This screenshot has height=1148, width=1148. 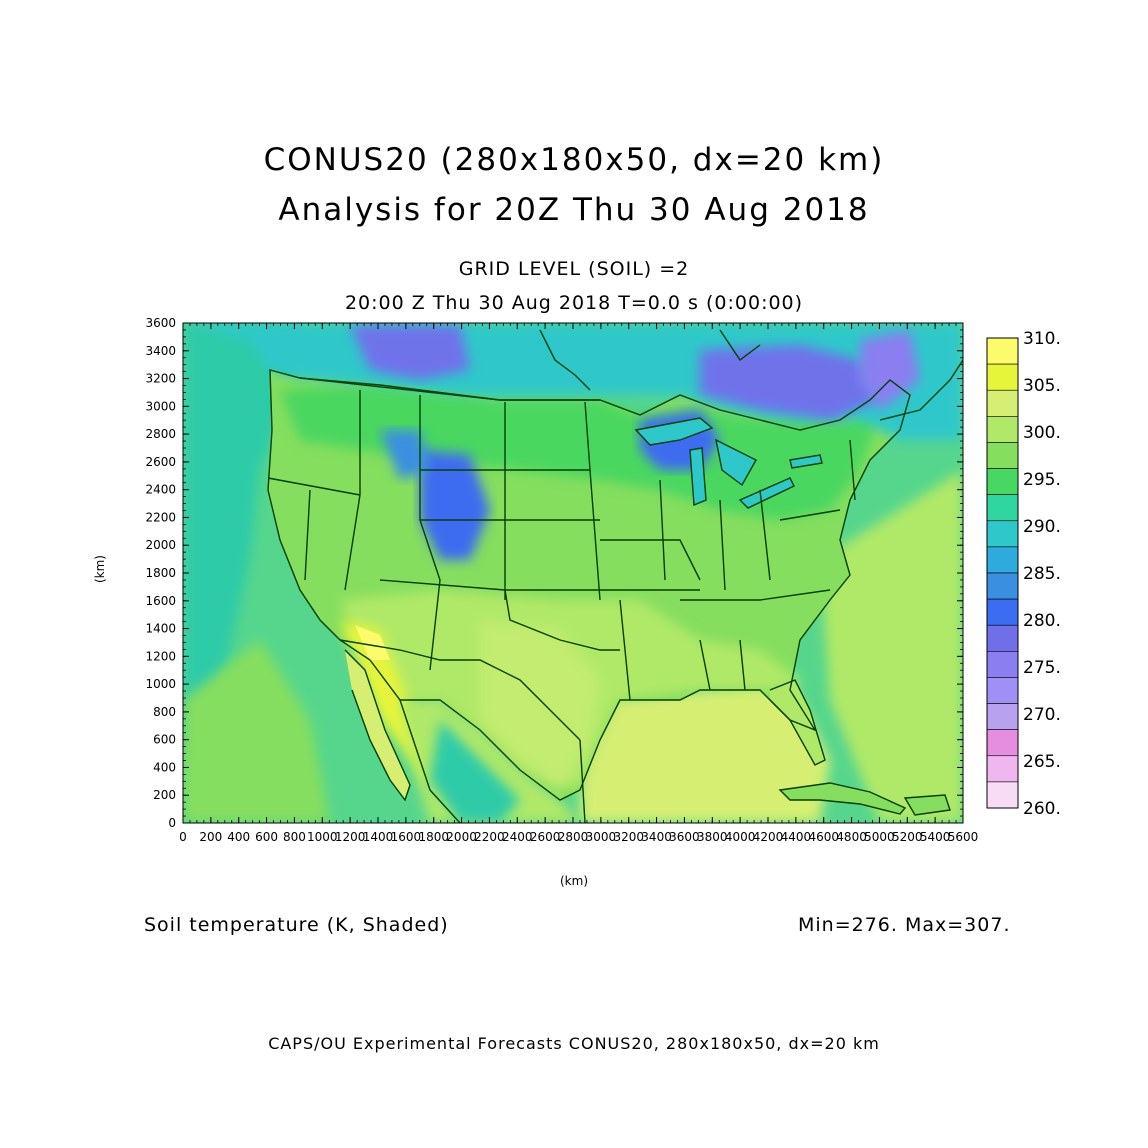 What do you see at coordinates (601, 837) in the screenshot?
I see `x-tick-label: 3000` at bounding box center [601, 837].